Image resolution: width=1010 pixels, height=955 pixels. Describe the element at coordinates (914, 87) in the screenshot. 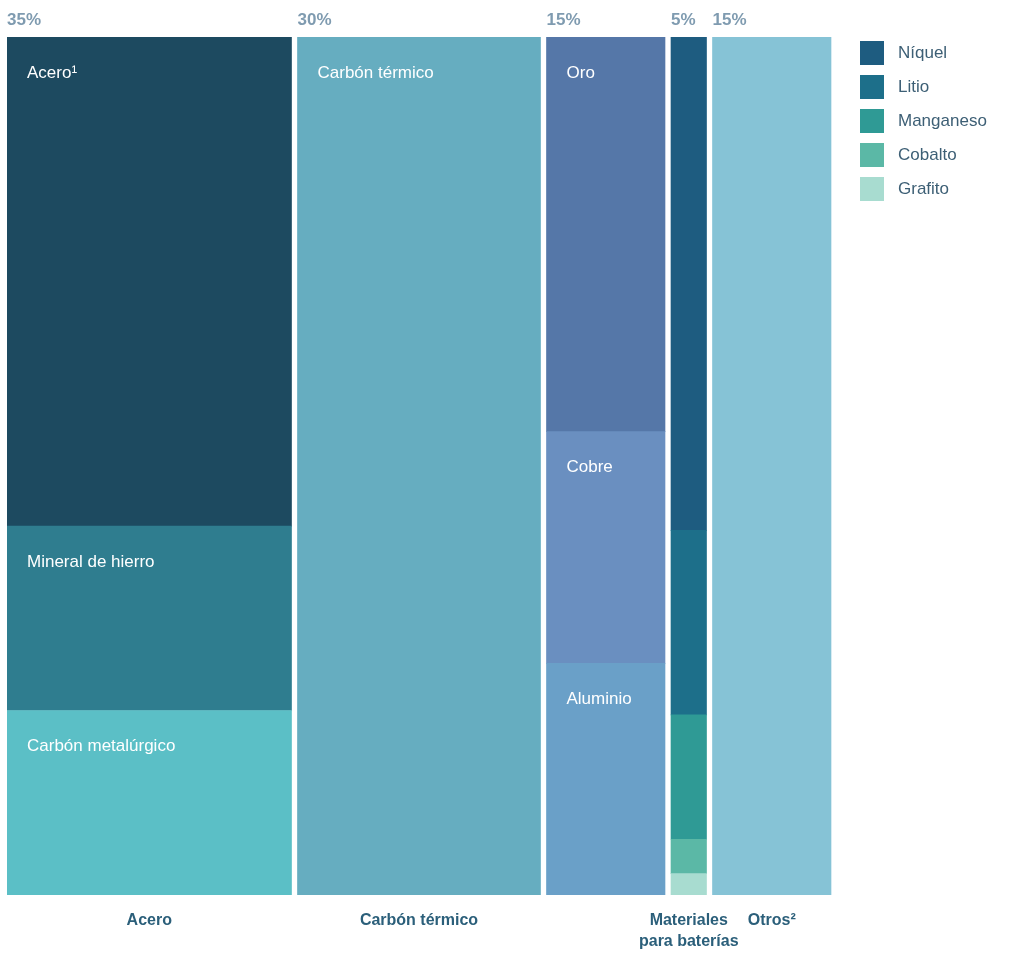

I see `legend-label: Litio` at that location.